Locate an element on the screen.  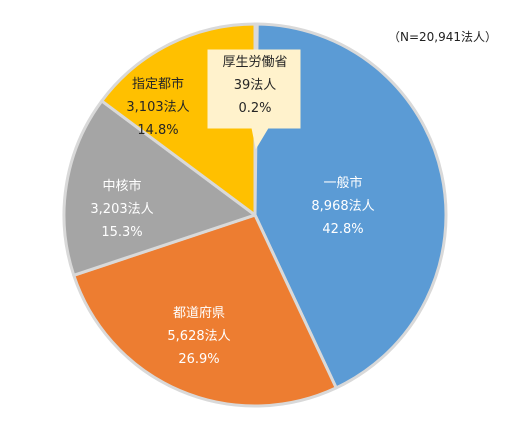
label-value-designated-city: 3,103法人 is located at coordinates (157, 107).